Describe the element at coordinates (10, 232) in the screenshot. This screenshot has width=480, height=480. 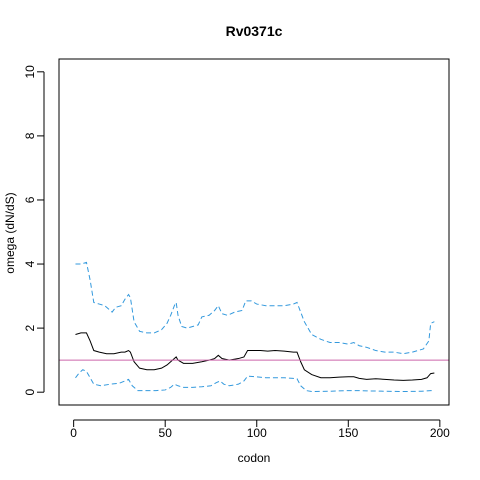
I see `y-axis-title: omega (dN/dS)` at that location.